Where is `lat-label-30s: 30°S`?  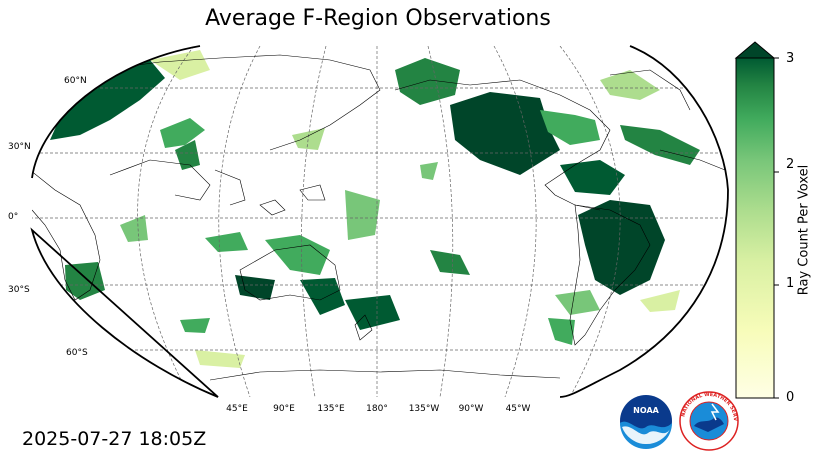 lat-label-30s: 30°S is located at coordinates (19, 290).